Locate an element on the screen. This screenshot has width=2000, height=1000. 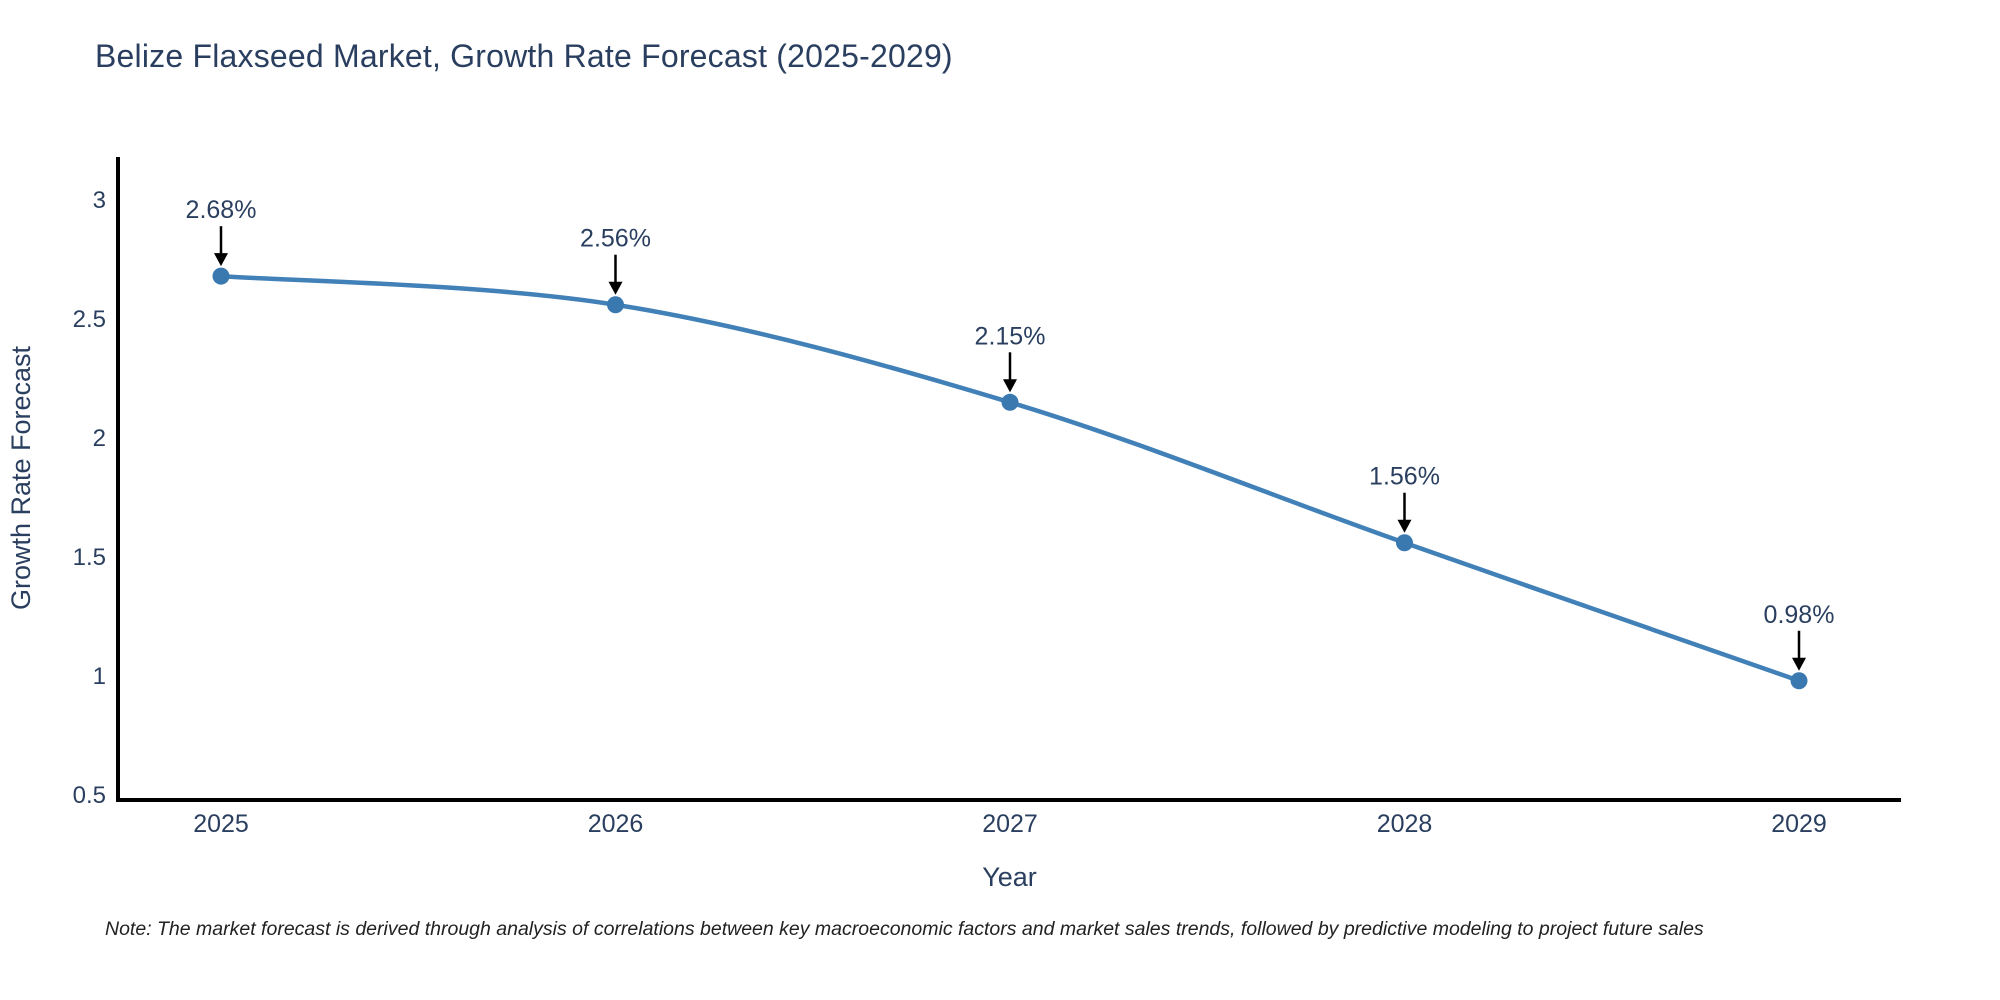
x-tick-label: 2027 is located at coordinates (1010, 824).